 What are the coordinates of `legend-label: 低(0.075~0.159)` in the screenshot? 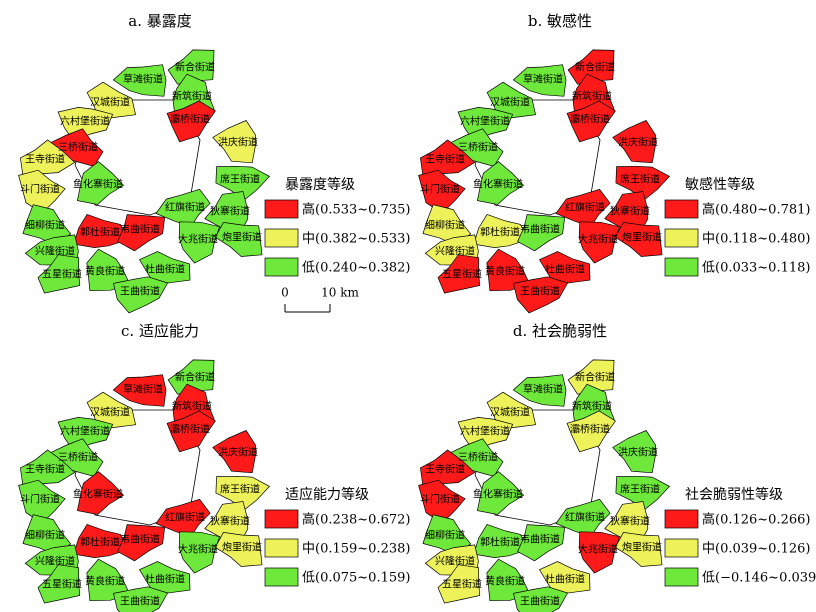 It's located at (356, 578).